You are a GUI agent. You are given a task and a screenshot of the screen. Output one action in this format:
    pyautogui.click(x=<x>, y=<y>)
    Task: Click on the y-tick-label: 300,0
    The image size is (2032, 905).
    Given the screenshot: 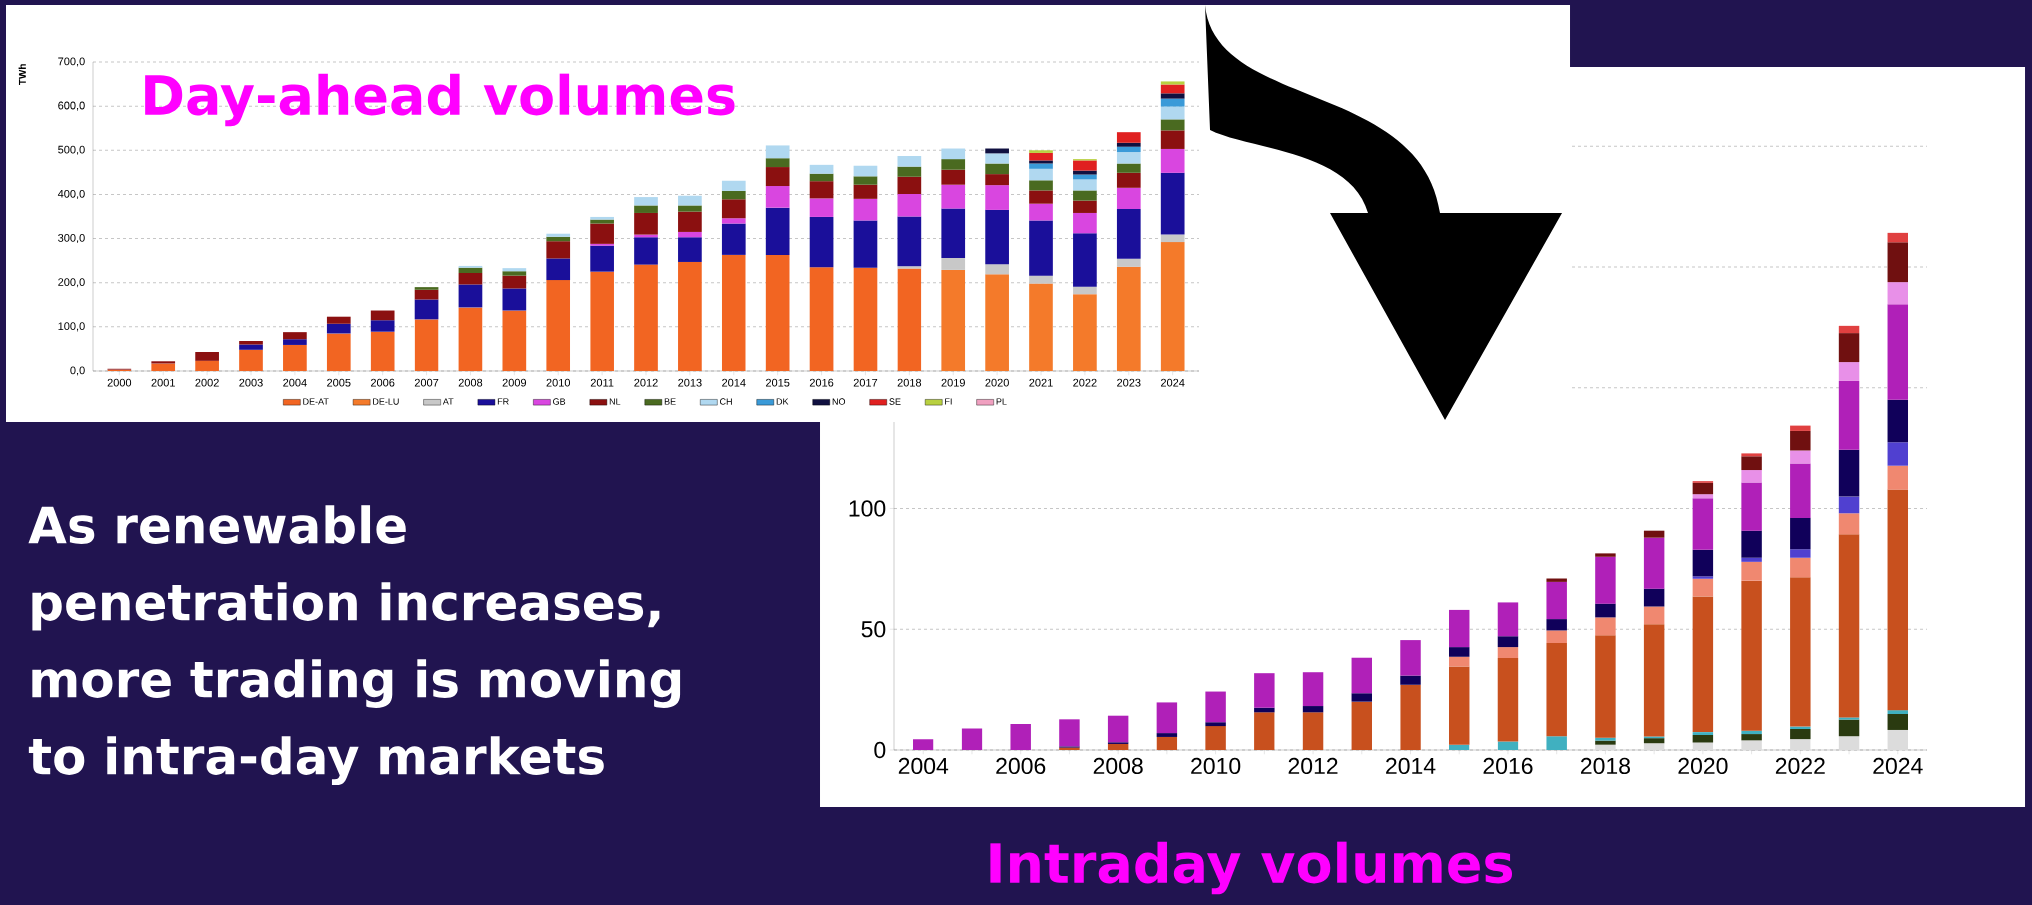 What is the action you would take?
    pyautogui.click(x=71, y=239)
    